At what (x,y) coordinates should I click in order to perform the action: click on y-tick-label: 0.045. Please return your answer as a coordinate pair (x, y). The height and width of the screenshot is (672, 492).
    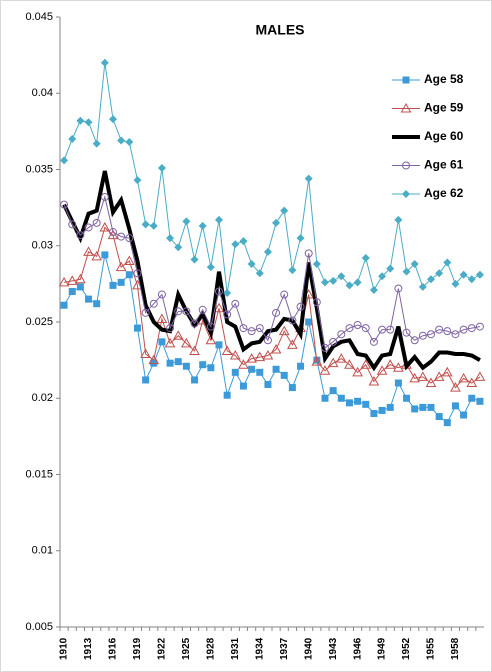
    Looking at the image, I should click on (39, 17).